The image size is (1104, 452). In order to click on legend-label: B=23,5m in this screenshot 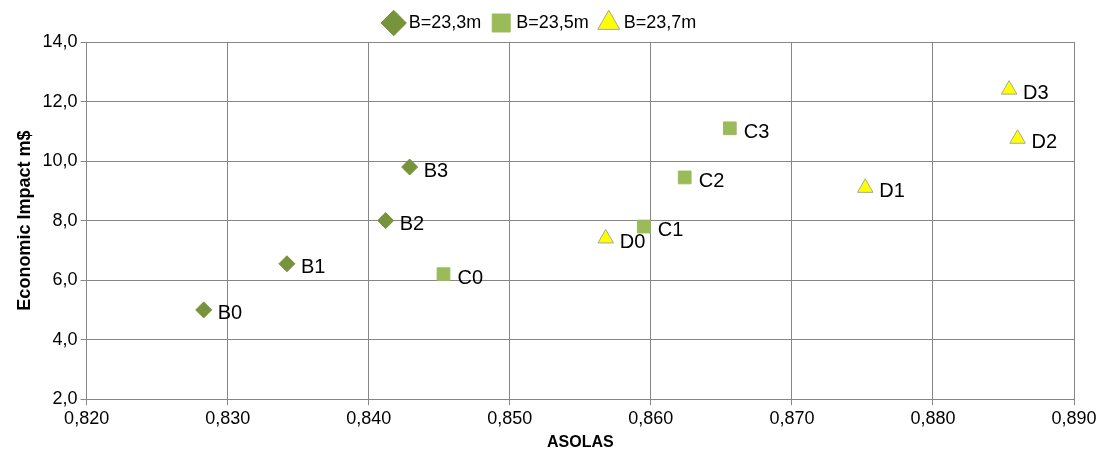, I will do `click(552, 21)`.